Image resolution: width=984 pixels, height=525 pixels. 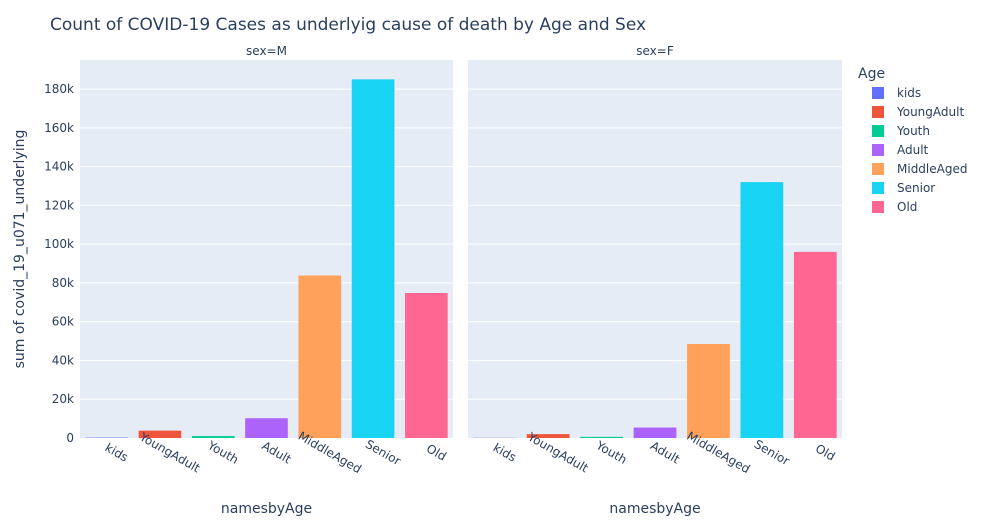 What do you see at coordinates (59, 128) in the screenshot?
I see `y-tick-label: 160k` at bounding box center [59, 128].